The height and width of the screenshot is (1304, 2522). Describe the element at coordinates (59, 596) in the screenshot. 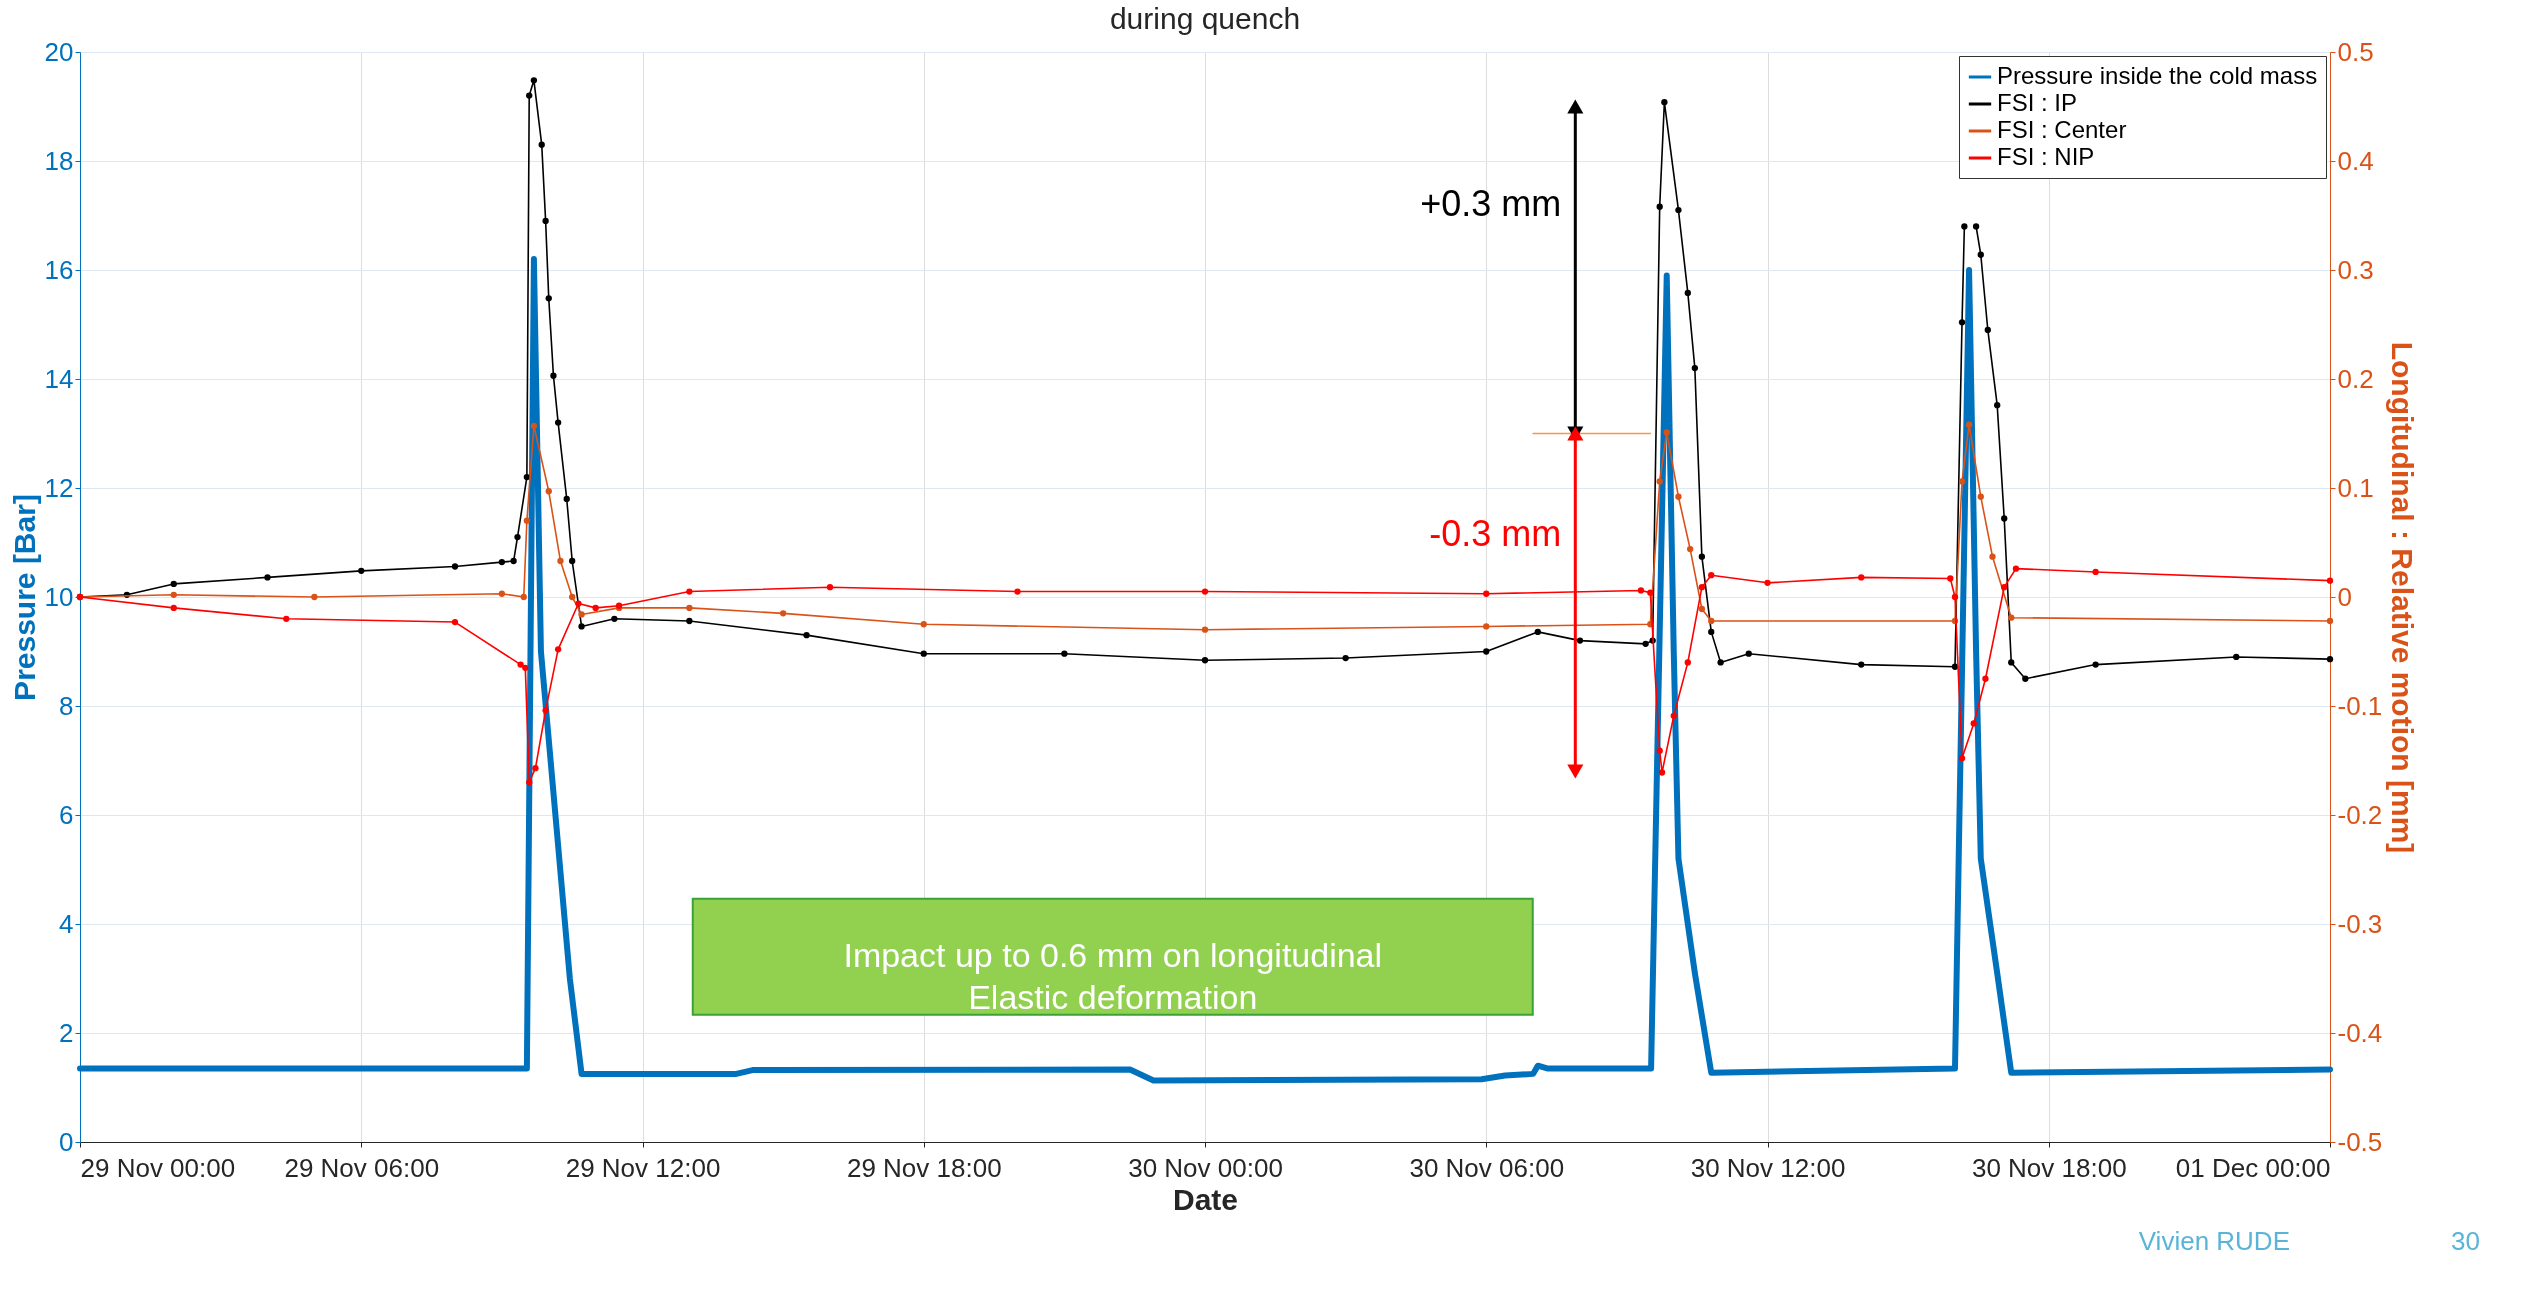

I see `y-tick-label: 10` at that location.